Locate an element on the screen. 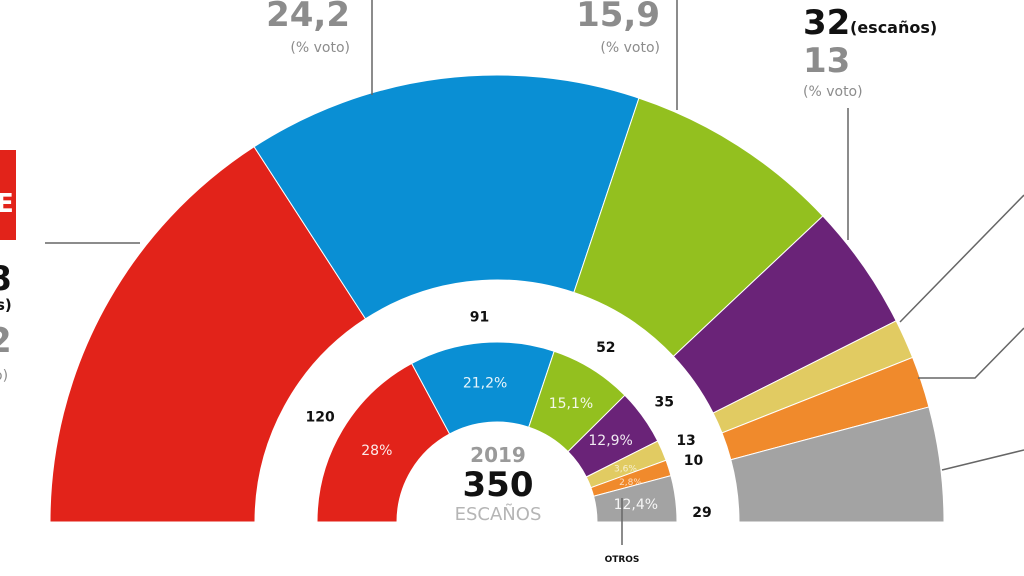 The width and height of the screenshot is (1024, 576). inner-seats-label-6: 29 is located at coordinates (701, 513).